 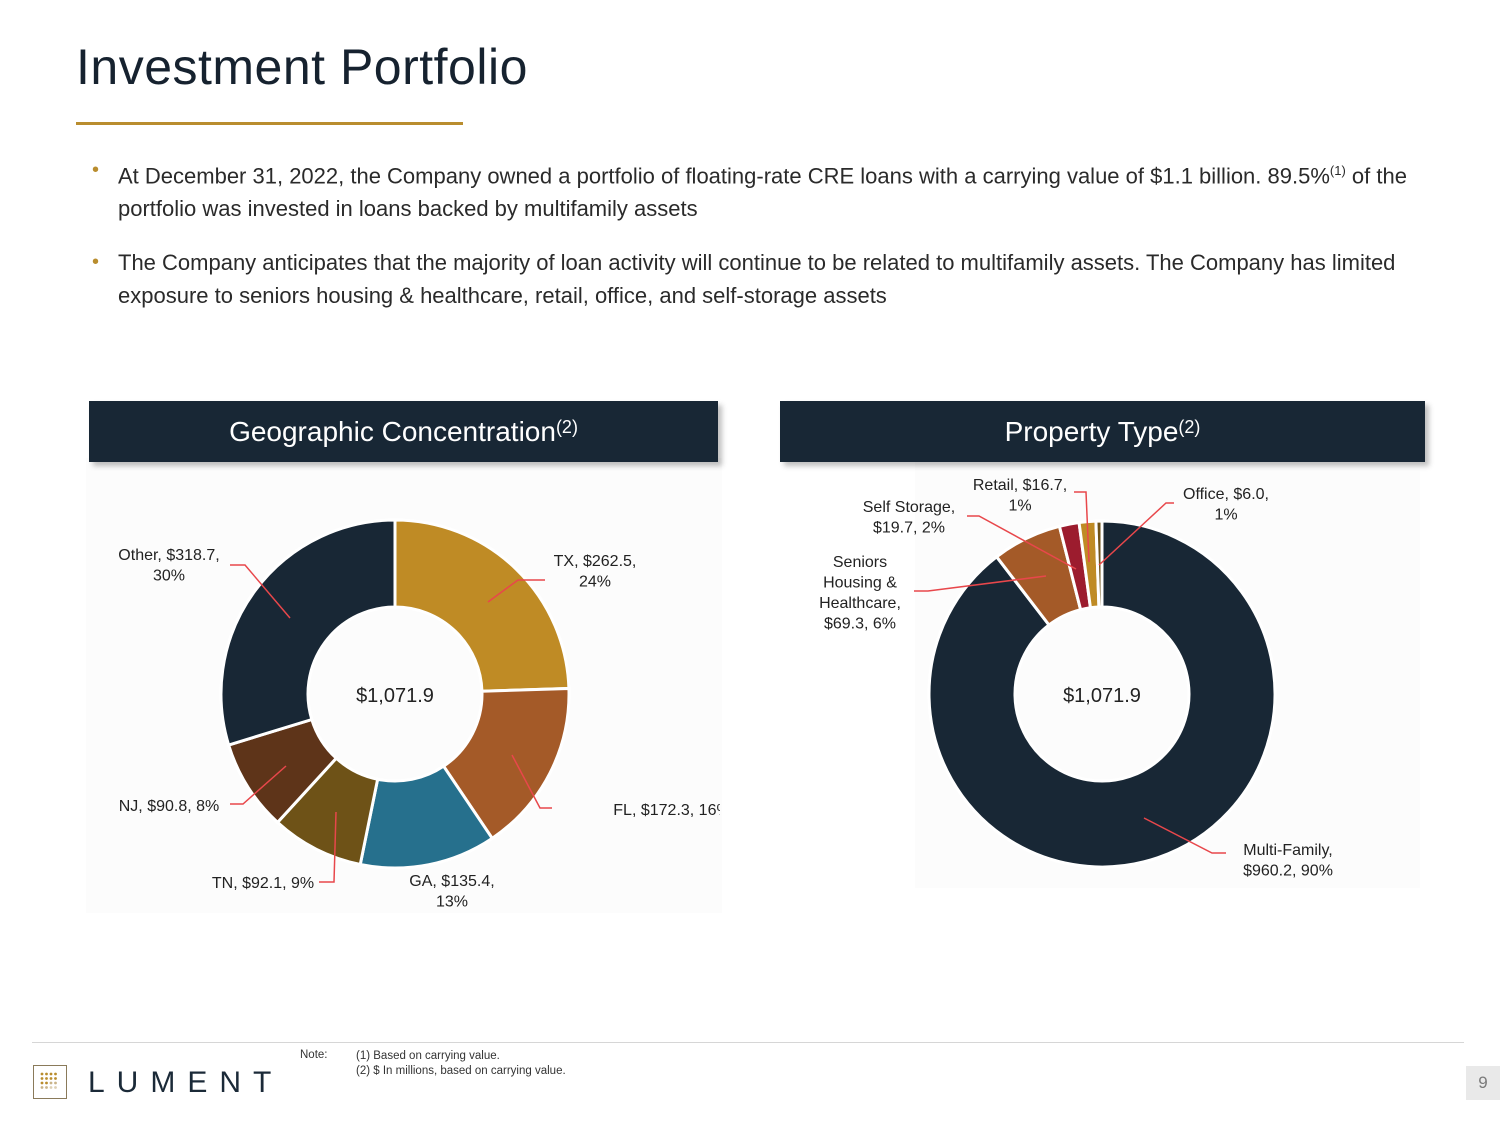 I want to click on lument-logo-icon, so click(x=50, y=1082).